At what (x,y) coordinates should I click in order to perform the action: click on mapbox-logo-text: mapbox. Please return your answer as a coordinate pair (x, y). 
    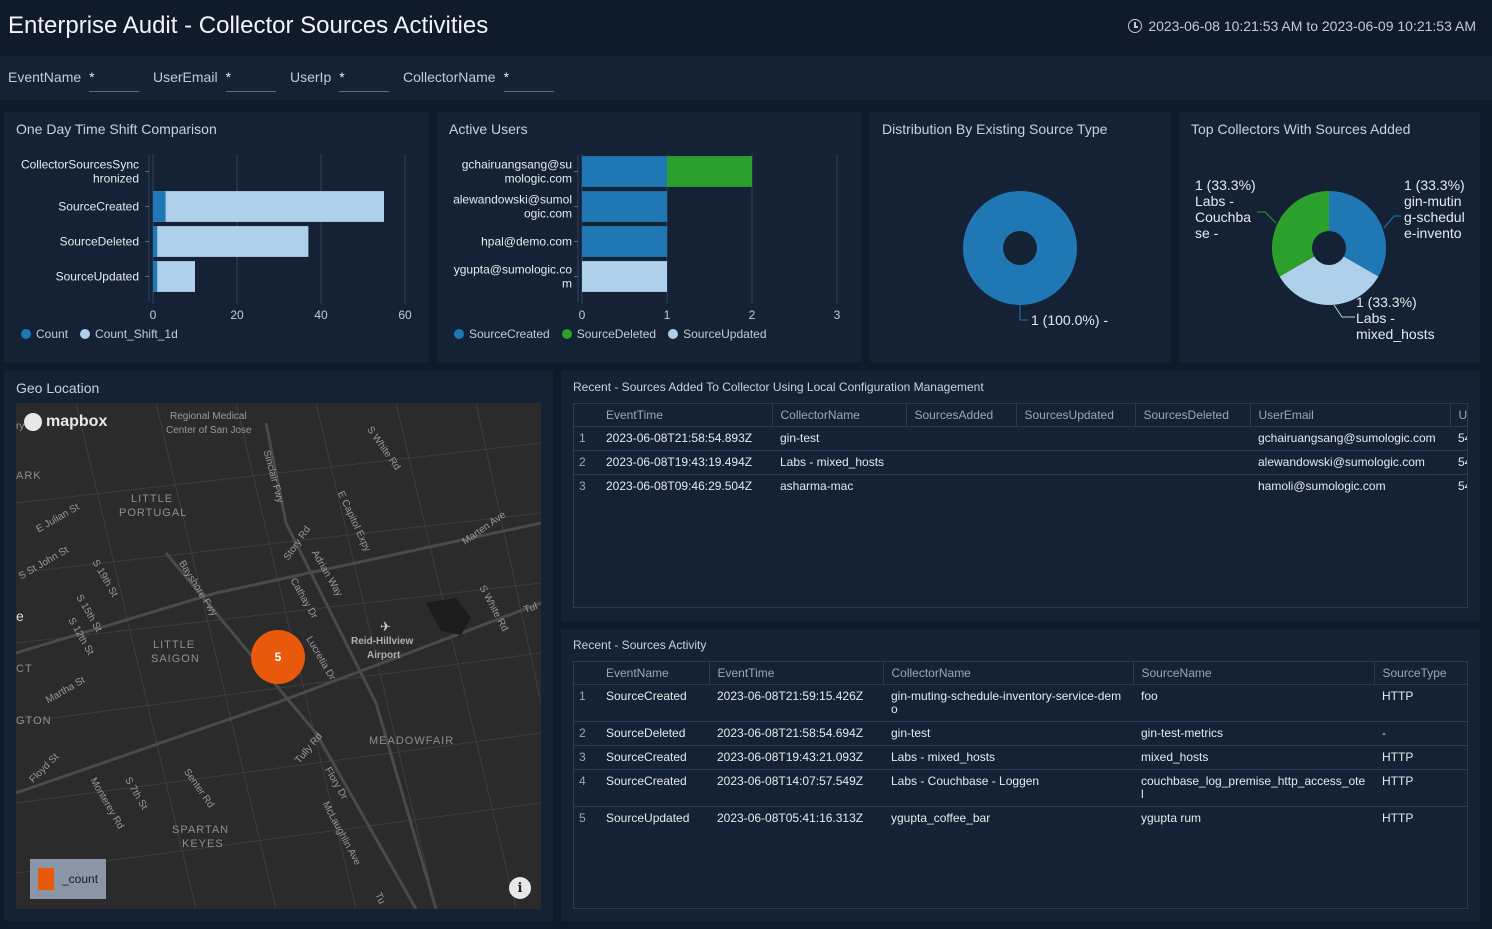
    Looking at the image, I should click on (77, 421).